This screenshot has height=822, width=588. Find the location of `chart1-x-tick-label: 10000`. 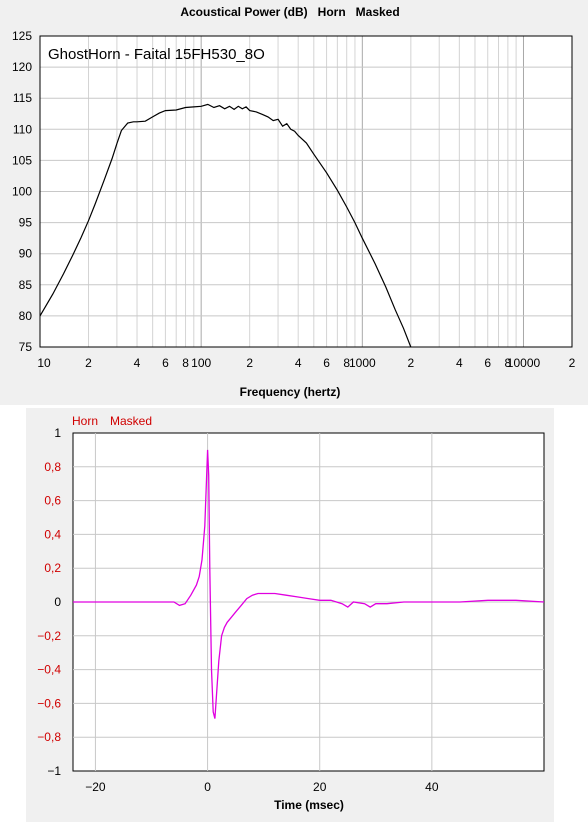

chart1-x-tick-label: 10000 is located at coordinates (524, 363).